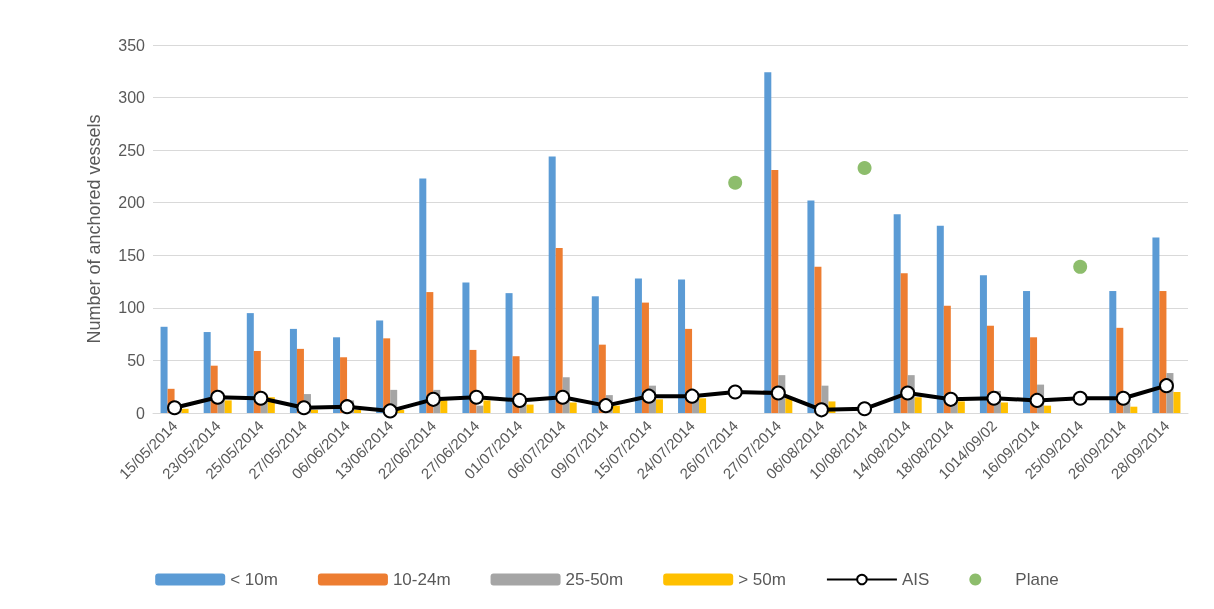  Describe the element at coordinates (132, 45) in the screenshot. I see `y-tick-label: 350` at that location.